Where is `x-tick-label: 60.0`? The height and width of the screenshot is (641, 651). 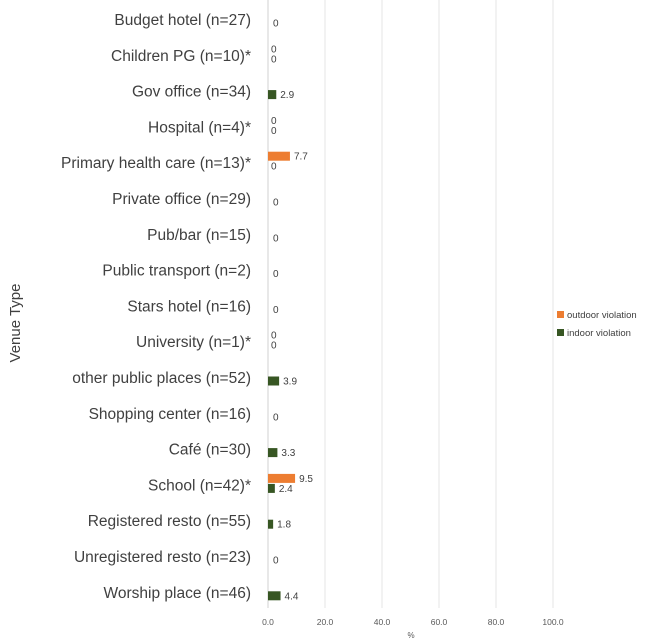 x-tick-label: 60.0 is located at coordinates (439, 622).